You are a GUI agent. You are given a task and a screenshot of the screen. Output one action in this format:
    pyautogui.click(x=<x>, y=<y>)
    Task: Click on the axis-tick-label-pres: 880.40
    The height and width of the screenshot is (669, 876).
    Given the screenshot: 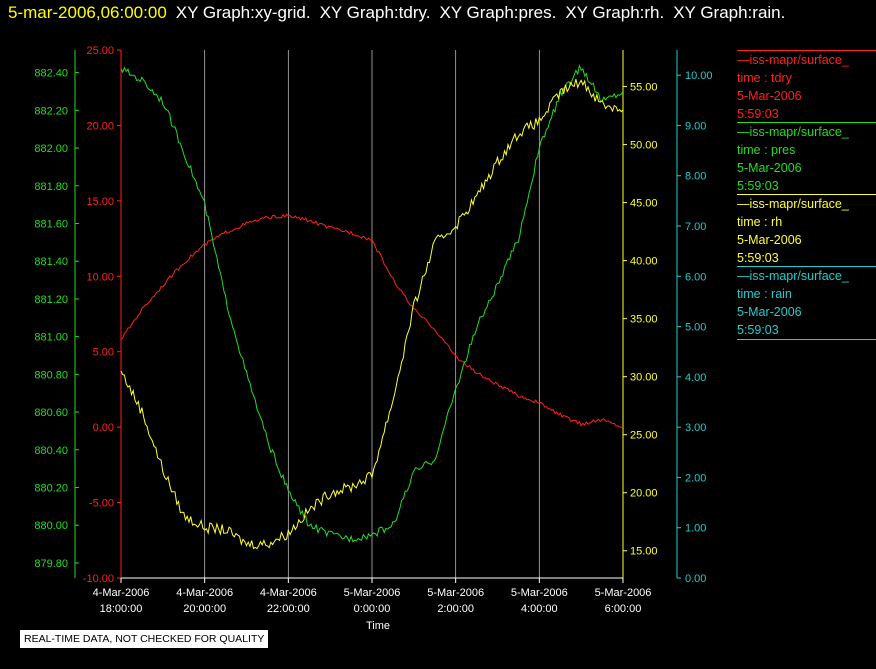 What is the action you would take?
    pyautogui.click(x=51, y=451)
    